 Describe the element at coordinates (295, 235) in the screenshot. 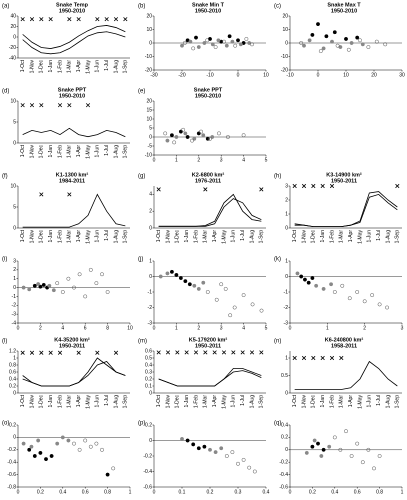

I see `x-tick-label: 1-Oct` at that location.